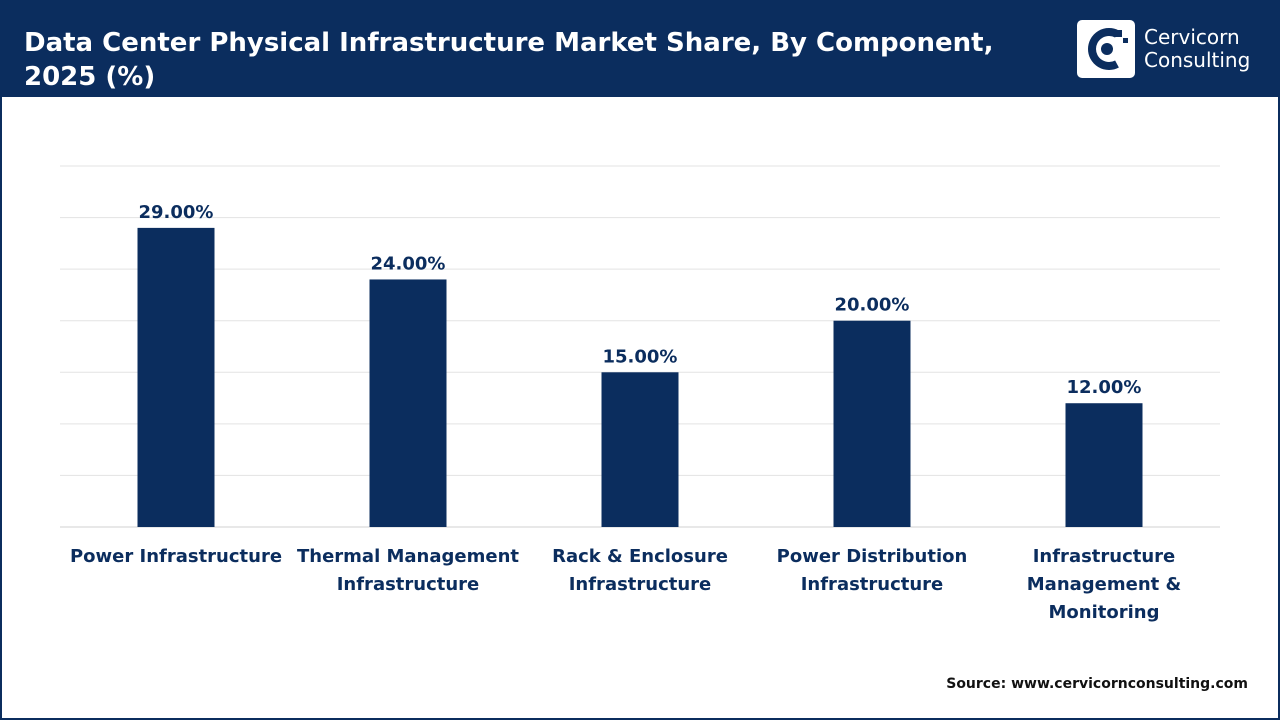  I want to click on data-label: 12.00%, so click(1104, 387).